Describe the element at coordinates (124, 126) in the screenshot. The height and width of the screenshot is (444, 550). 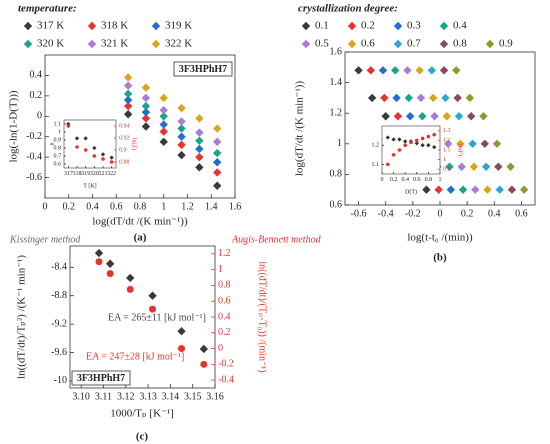
I see `y2-tick-label: 0.94` at that location.